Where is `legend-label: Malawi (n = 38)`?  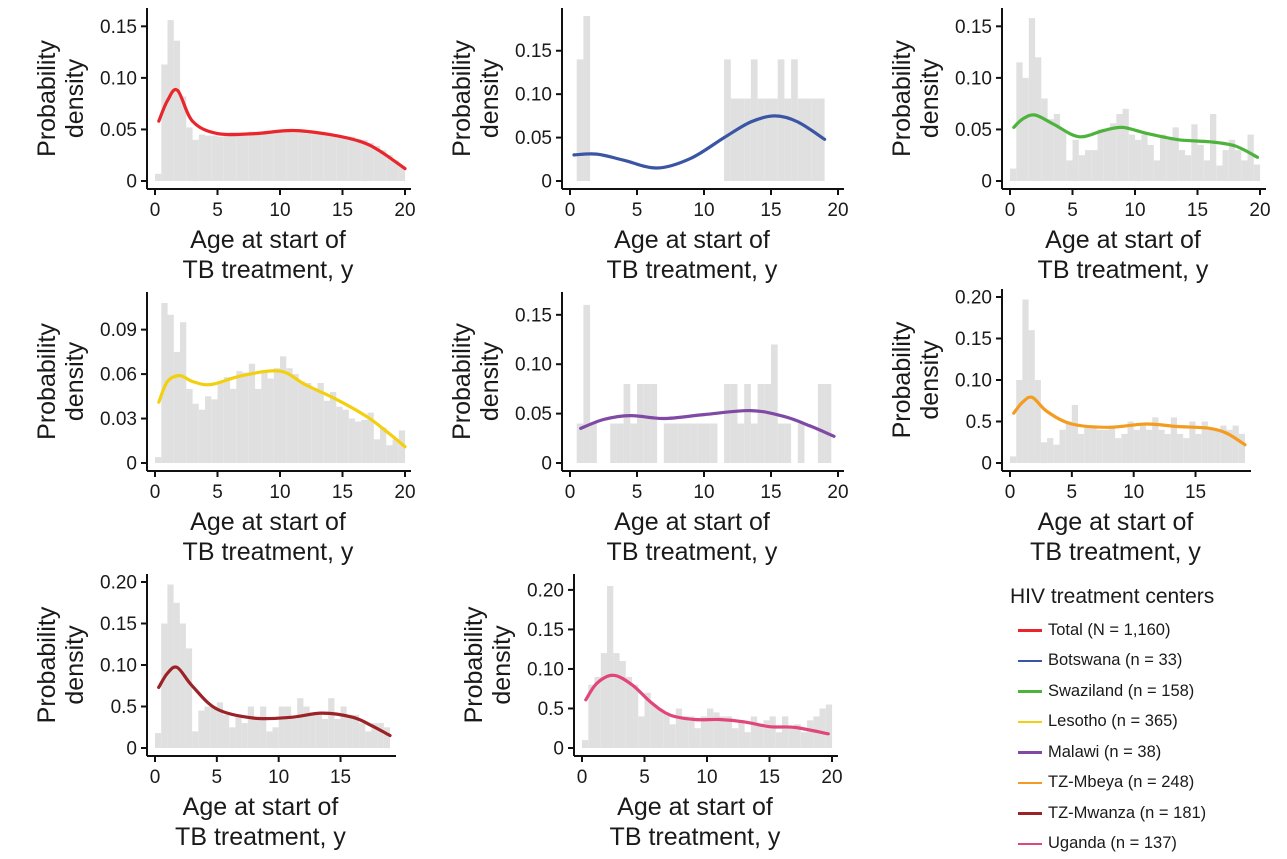 legend-label: Malawi (n = 38) is located at coordinates (1104, 752).